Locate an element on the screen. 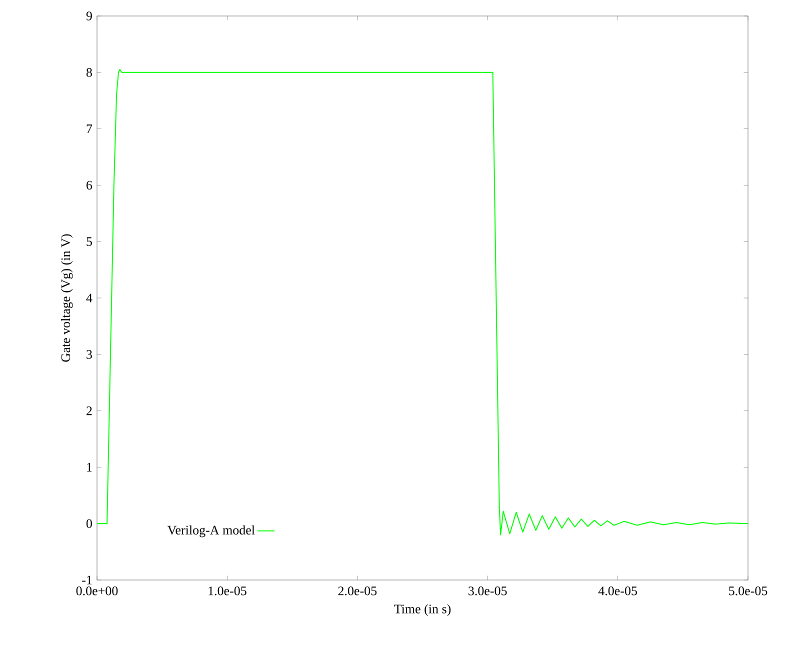  x-tick-label: 1.0e-05 is located at coordinates (227, 591).